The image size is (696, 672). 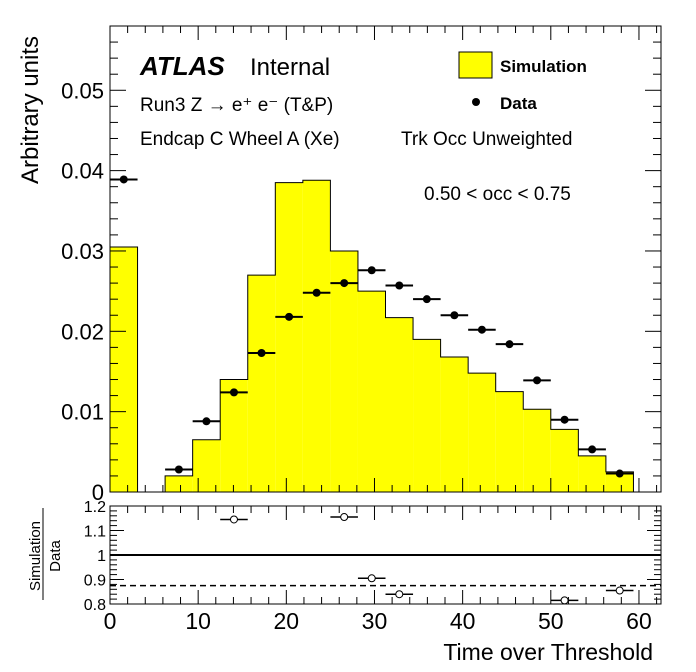 I want to click on ratio-y-label-numerator: Simulation, so click(x=35, y=556).